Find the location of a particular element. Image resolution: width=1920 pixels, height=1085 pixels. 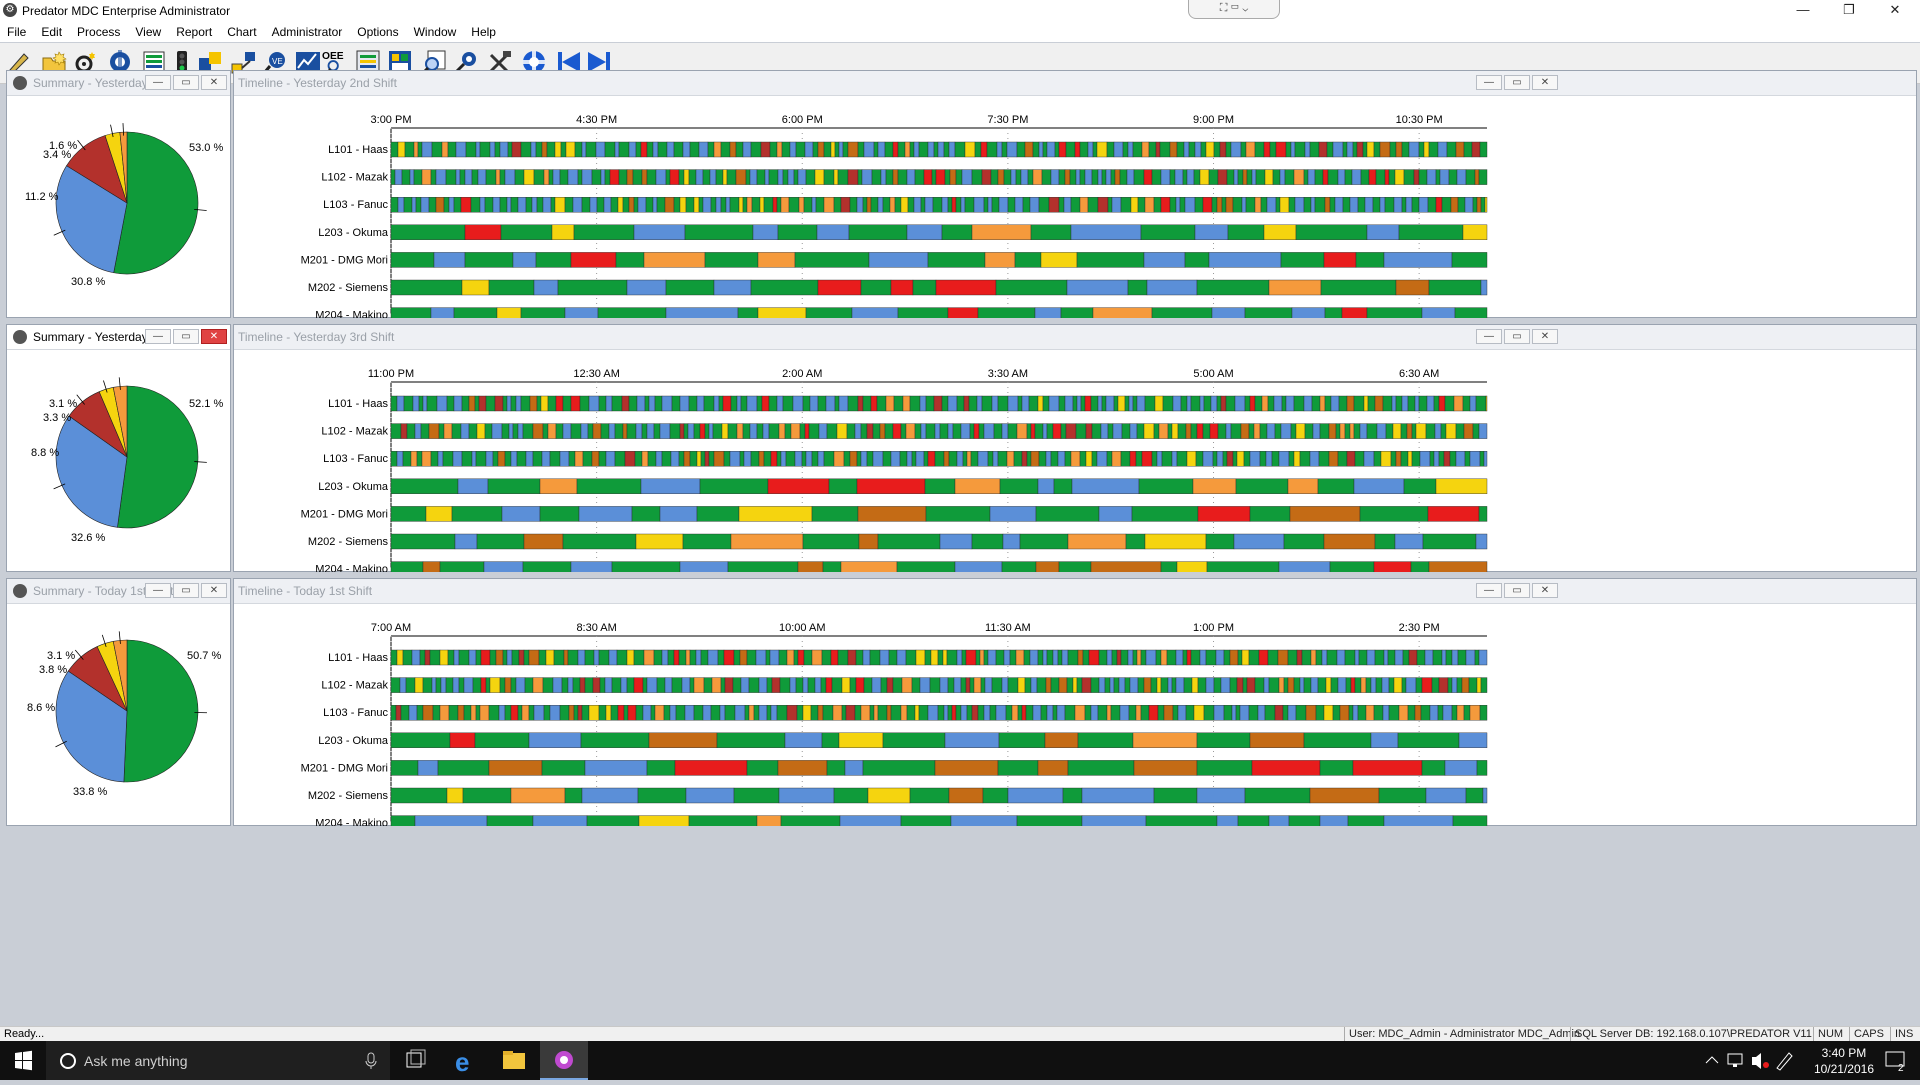

network-tray-icon is located at coordinates (1736, 1060).